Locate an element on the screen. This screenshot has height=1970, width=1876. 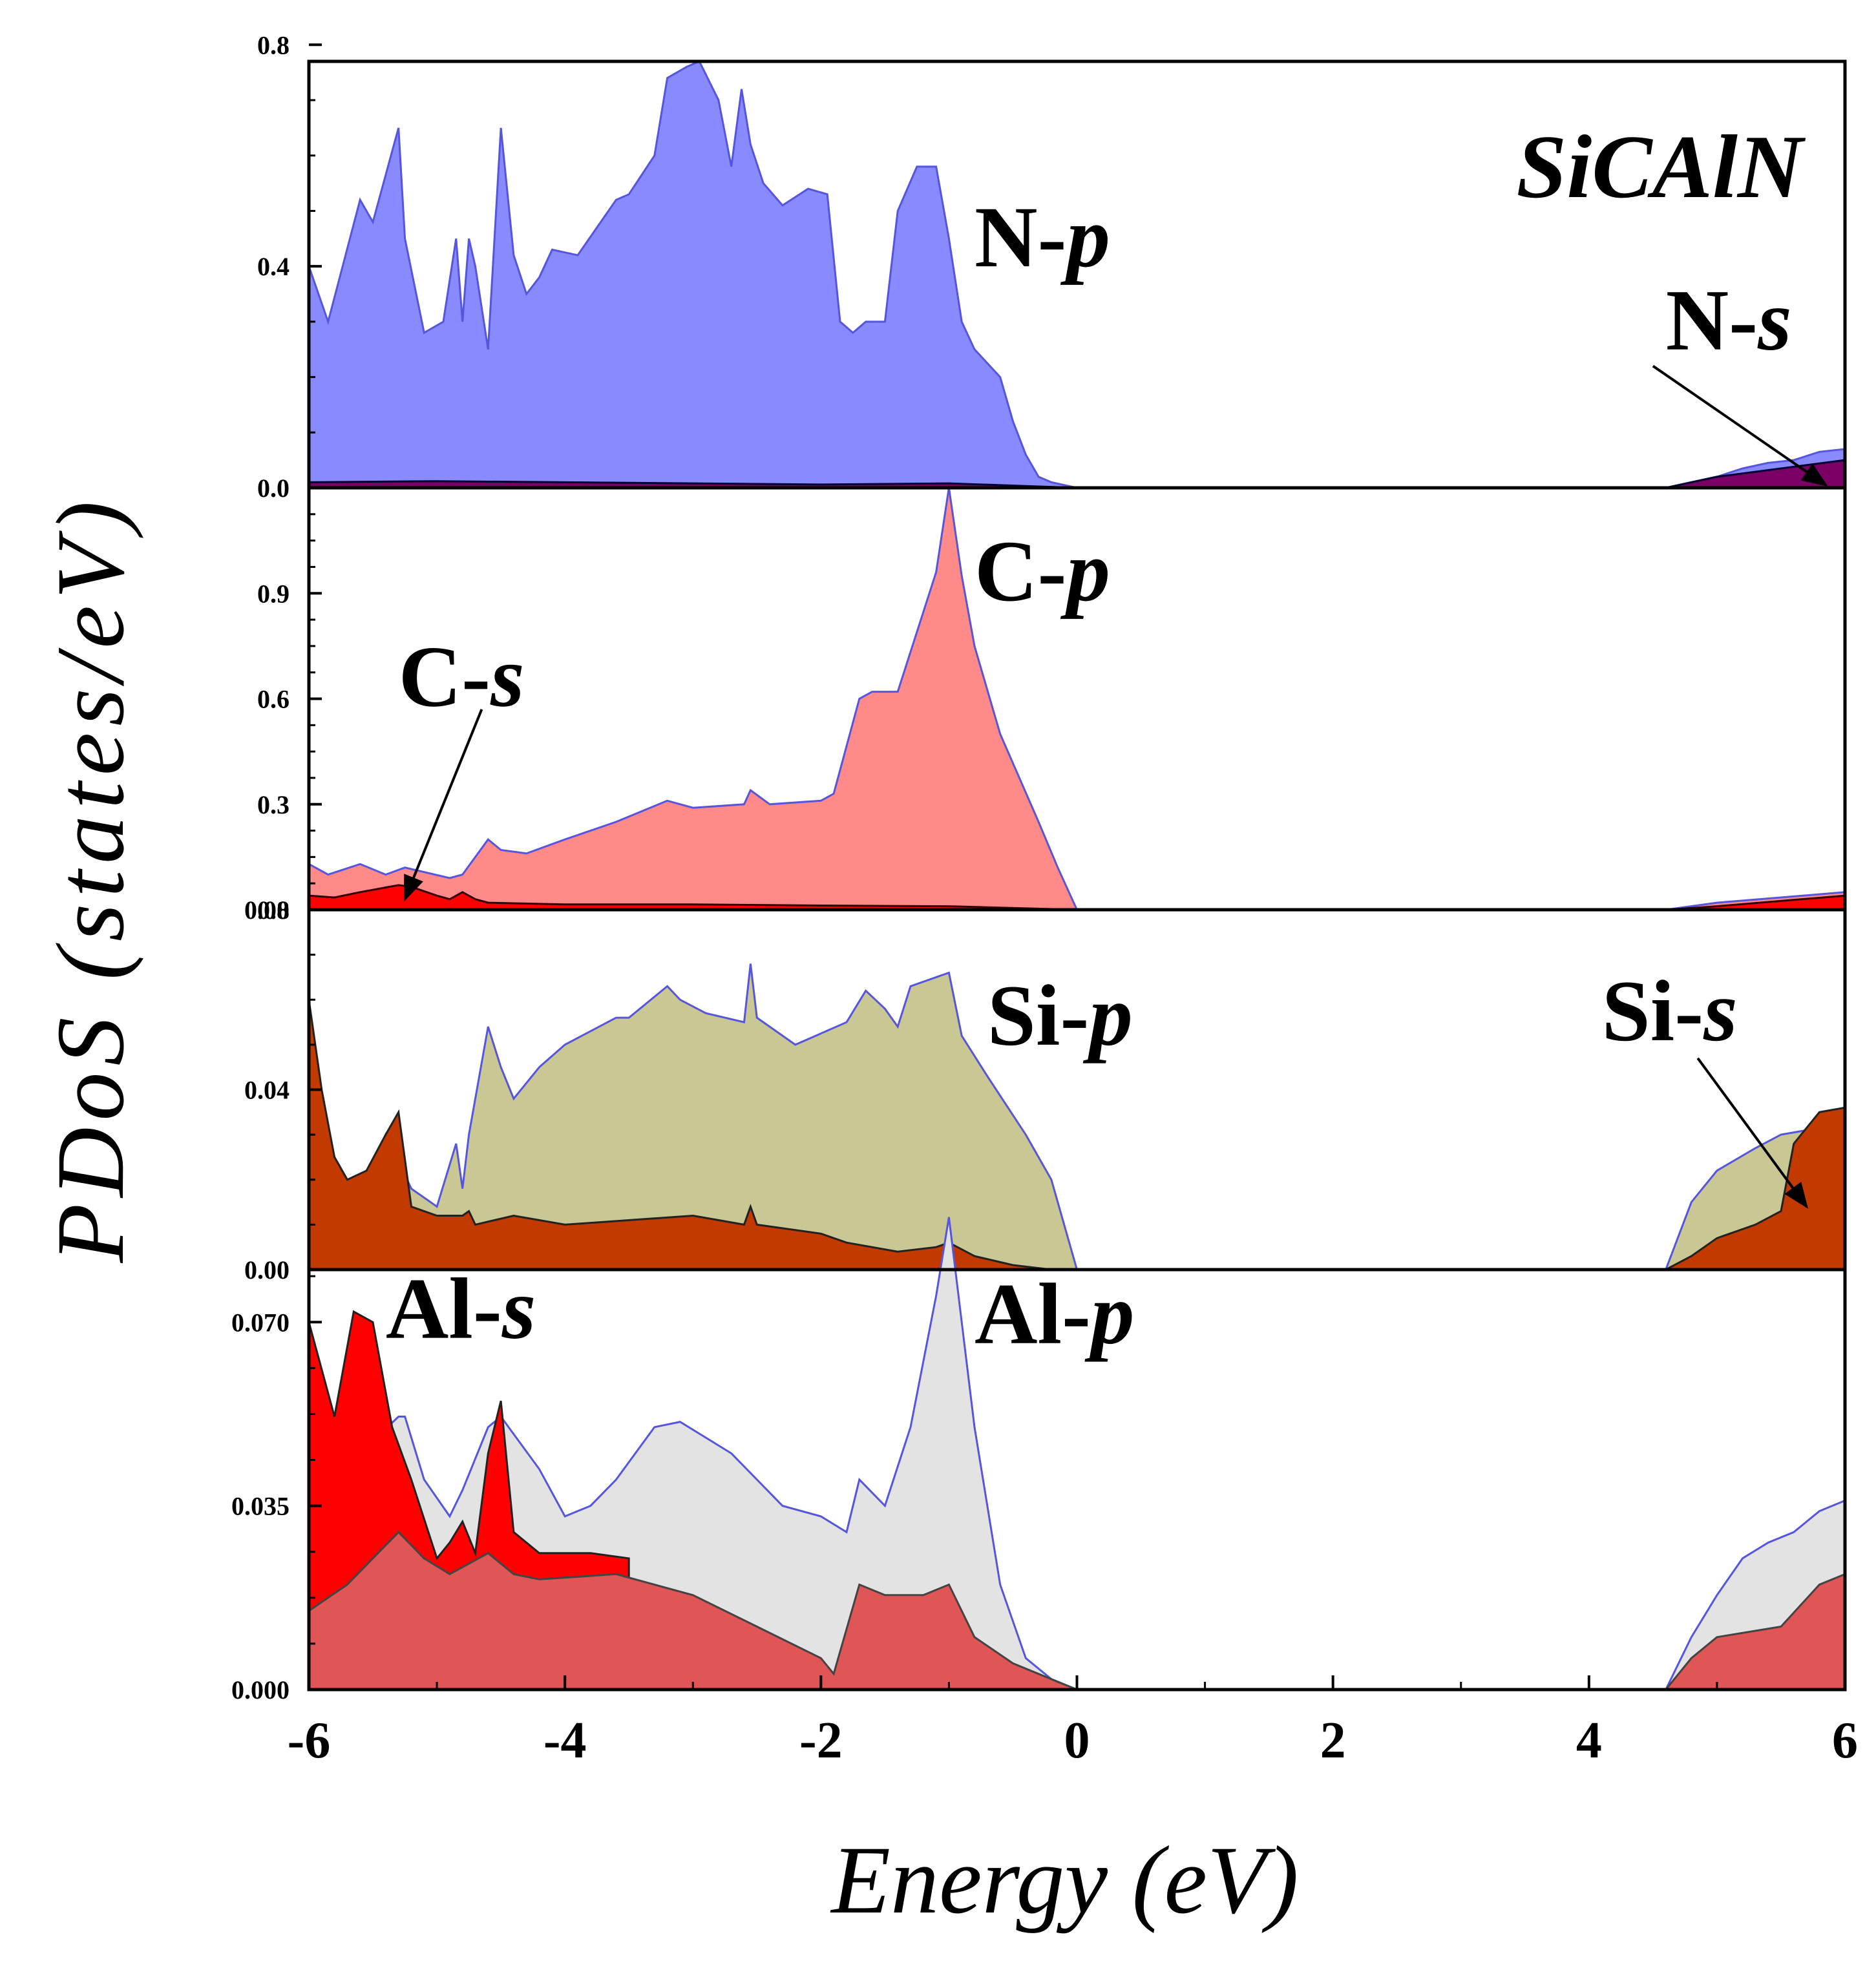
panel-si: Si-p Si-s is located at coordinates (1077, 1117).